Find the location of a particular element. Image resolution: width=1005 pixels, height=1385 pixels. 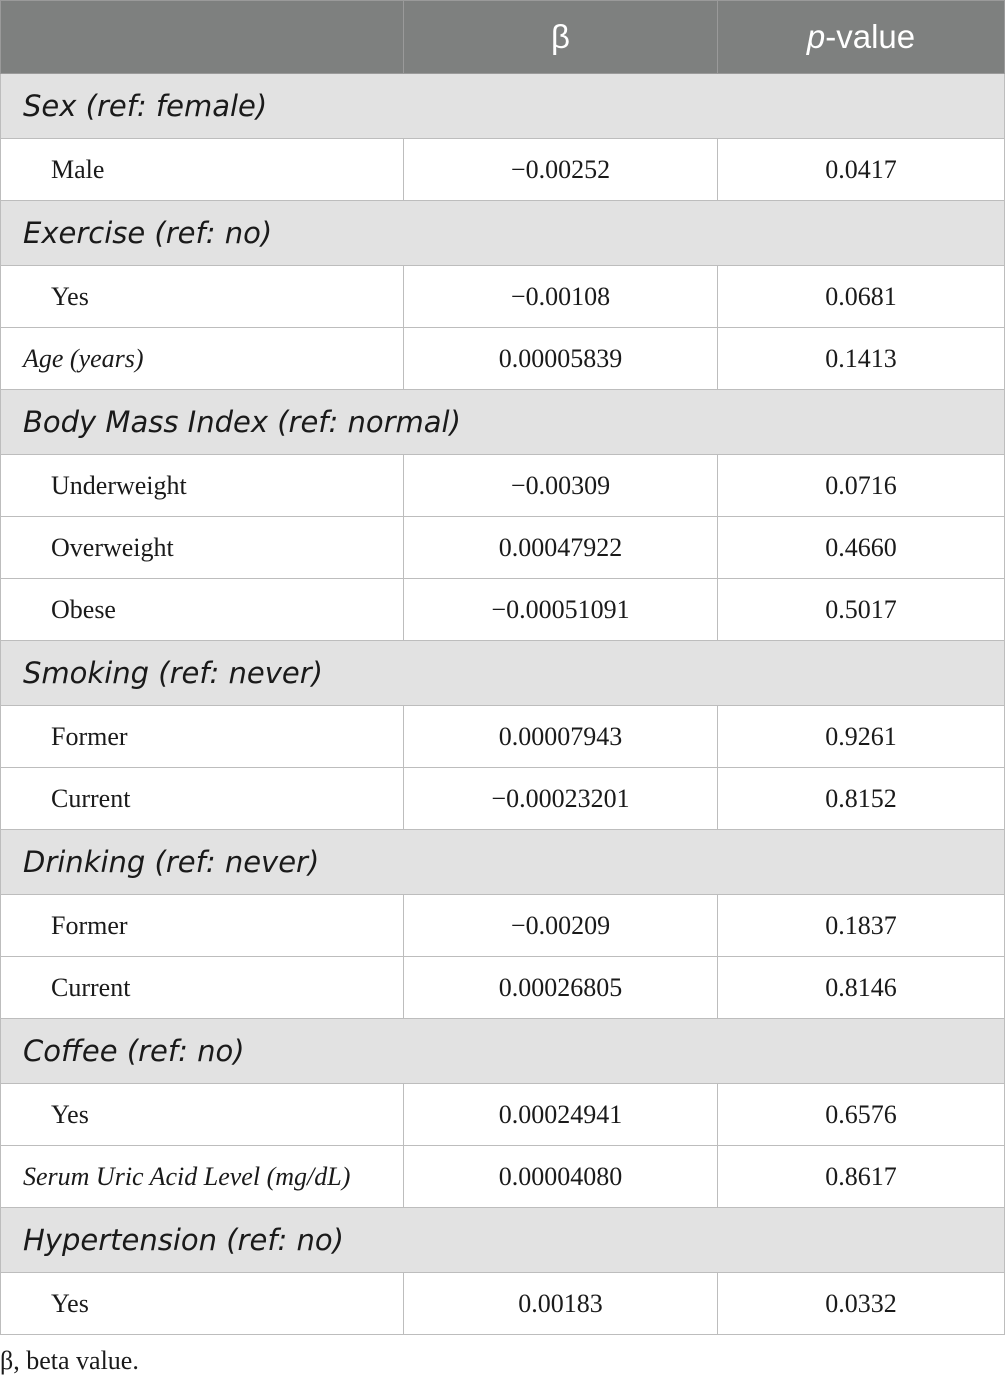

beta-cell: −0.00252 is located at coordinates (560, 169).